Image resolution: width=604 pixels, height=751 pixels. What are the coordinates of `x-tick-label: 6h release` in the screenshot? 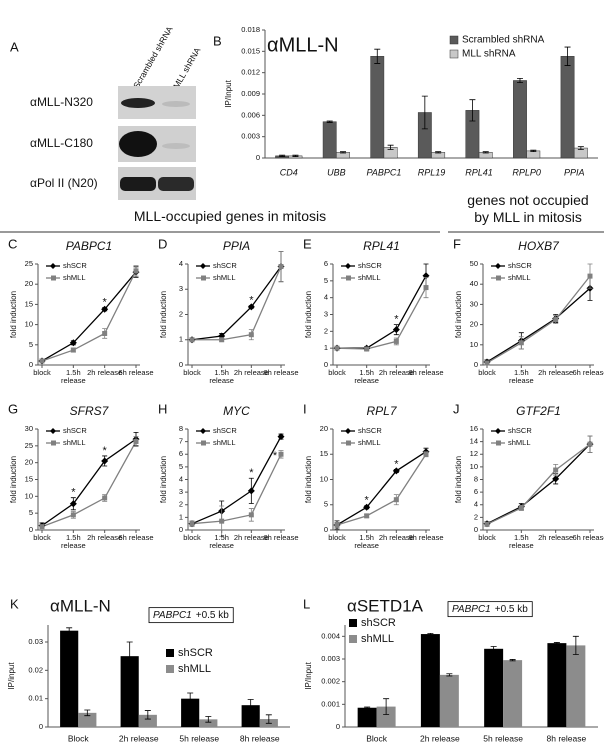 It's located at (588, 538).